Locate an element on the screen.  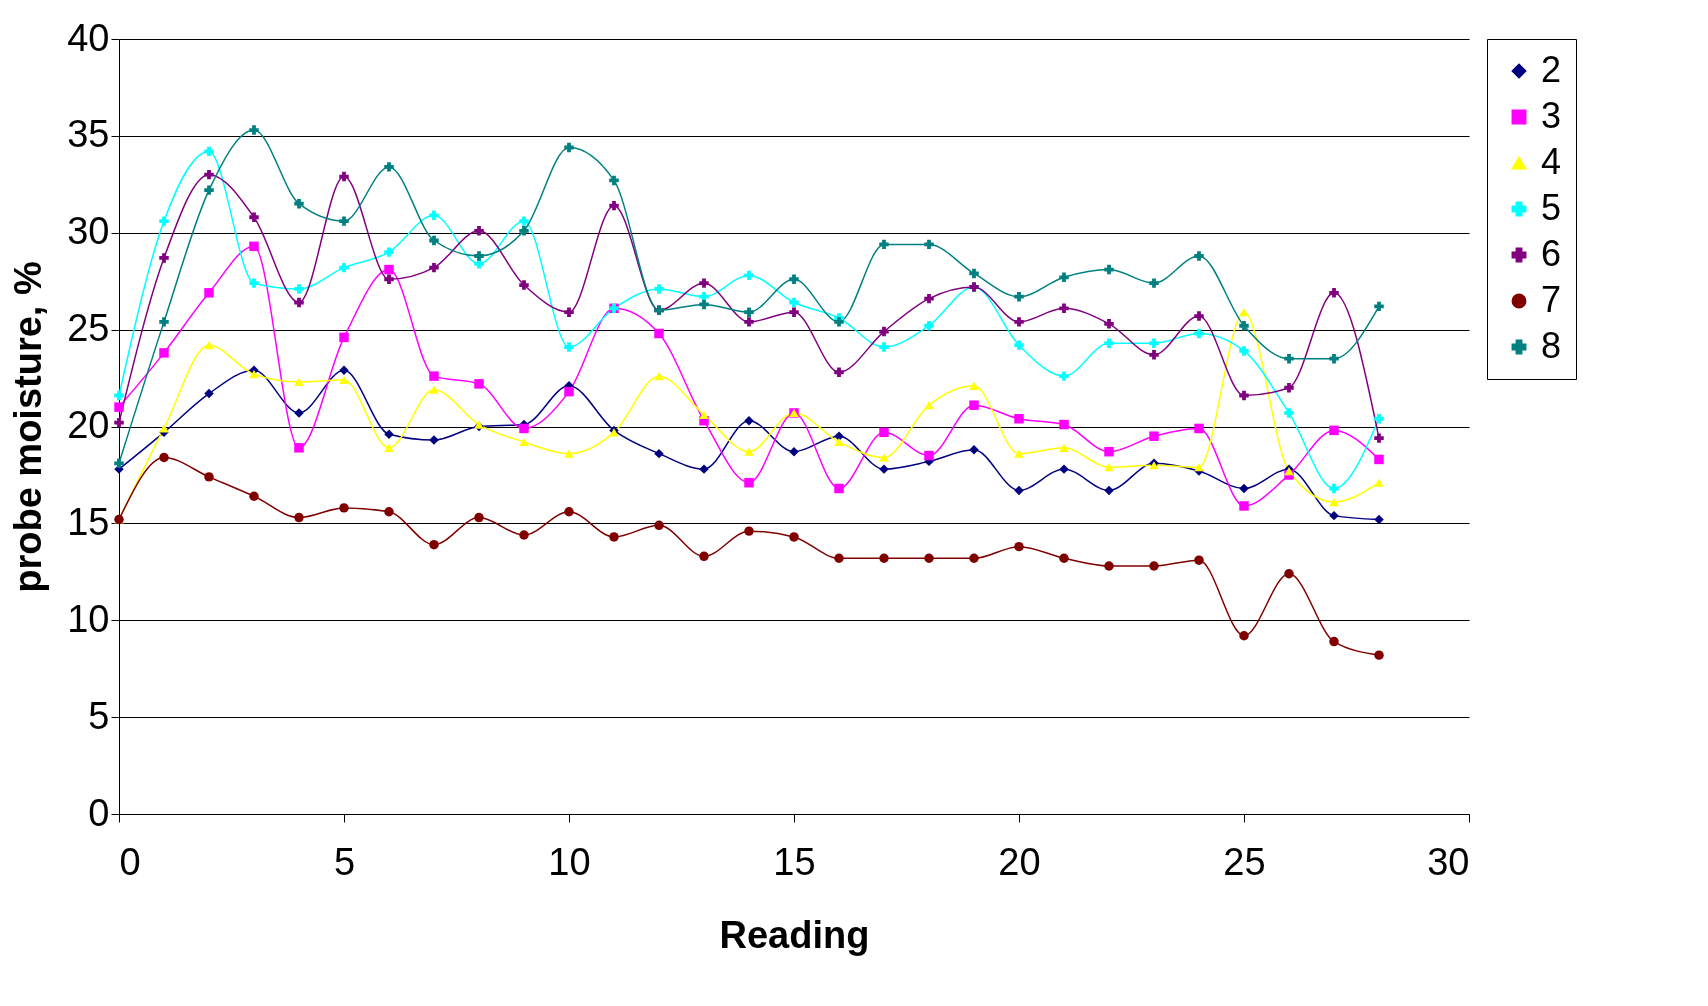
y-tick-label: 25 is located at coordinates (88, 328).